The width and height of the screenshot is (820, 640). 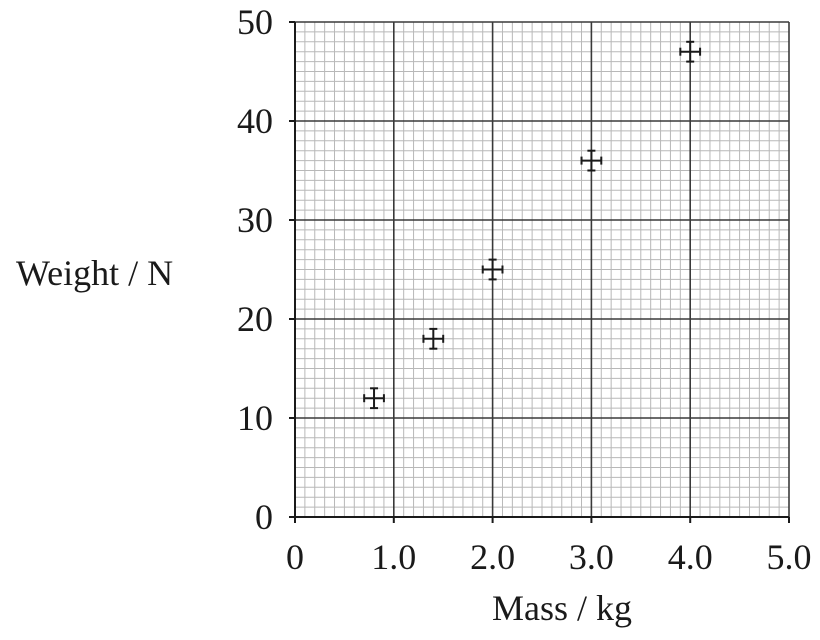 I want to click on y-tick-label: 40, so click(x=255, y=121).